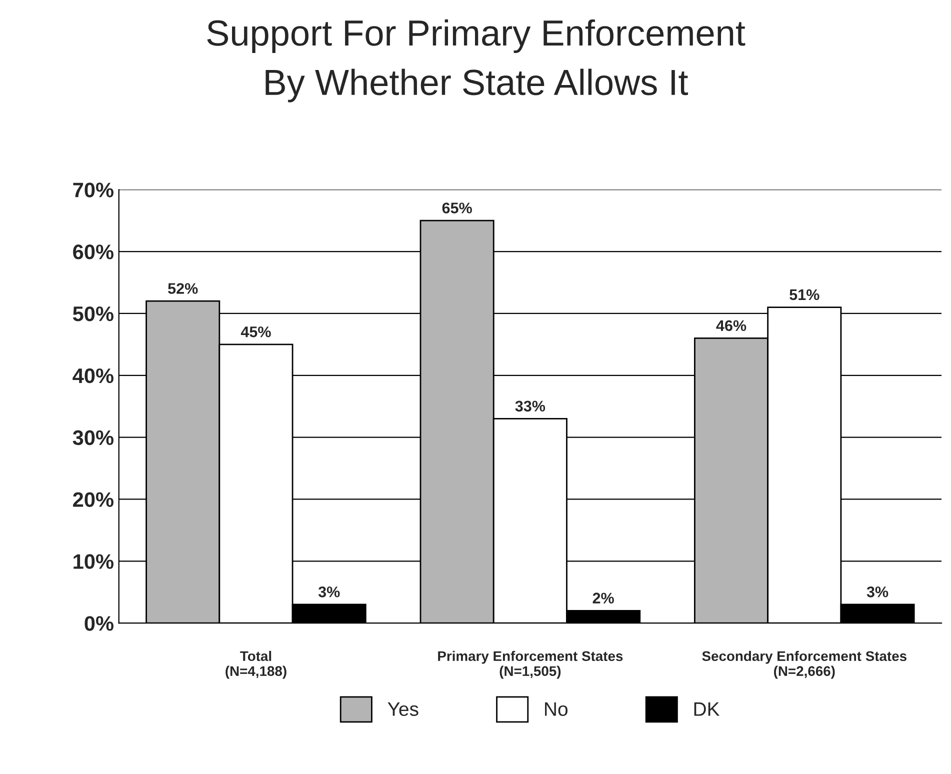 The height and width of the screenshot is (774, 951). I want to click on y-tick-label: 50%, so click(93, 314).